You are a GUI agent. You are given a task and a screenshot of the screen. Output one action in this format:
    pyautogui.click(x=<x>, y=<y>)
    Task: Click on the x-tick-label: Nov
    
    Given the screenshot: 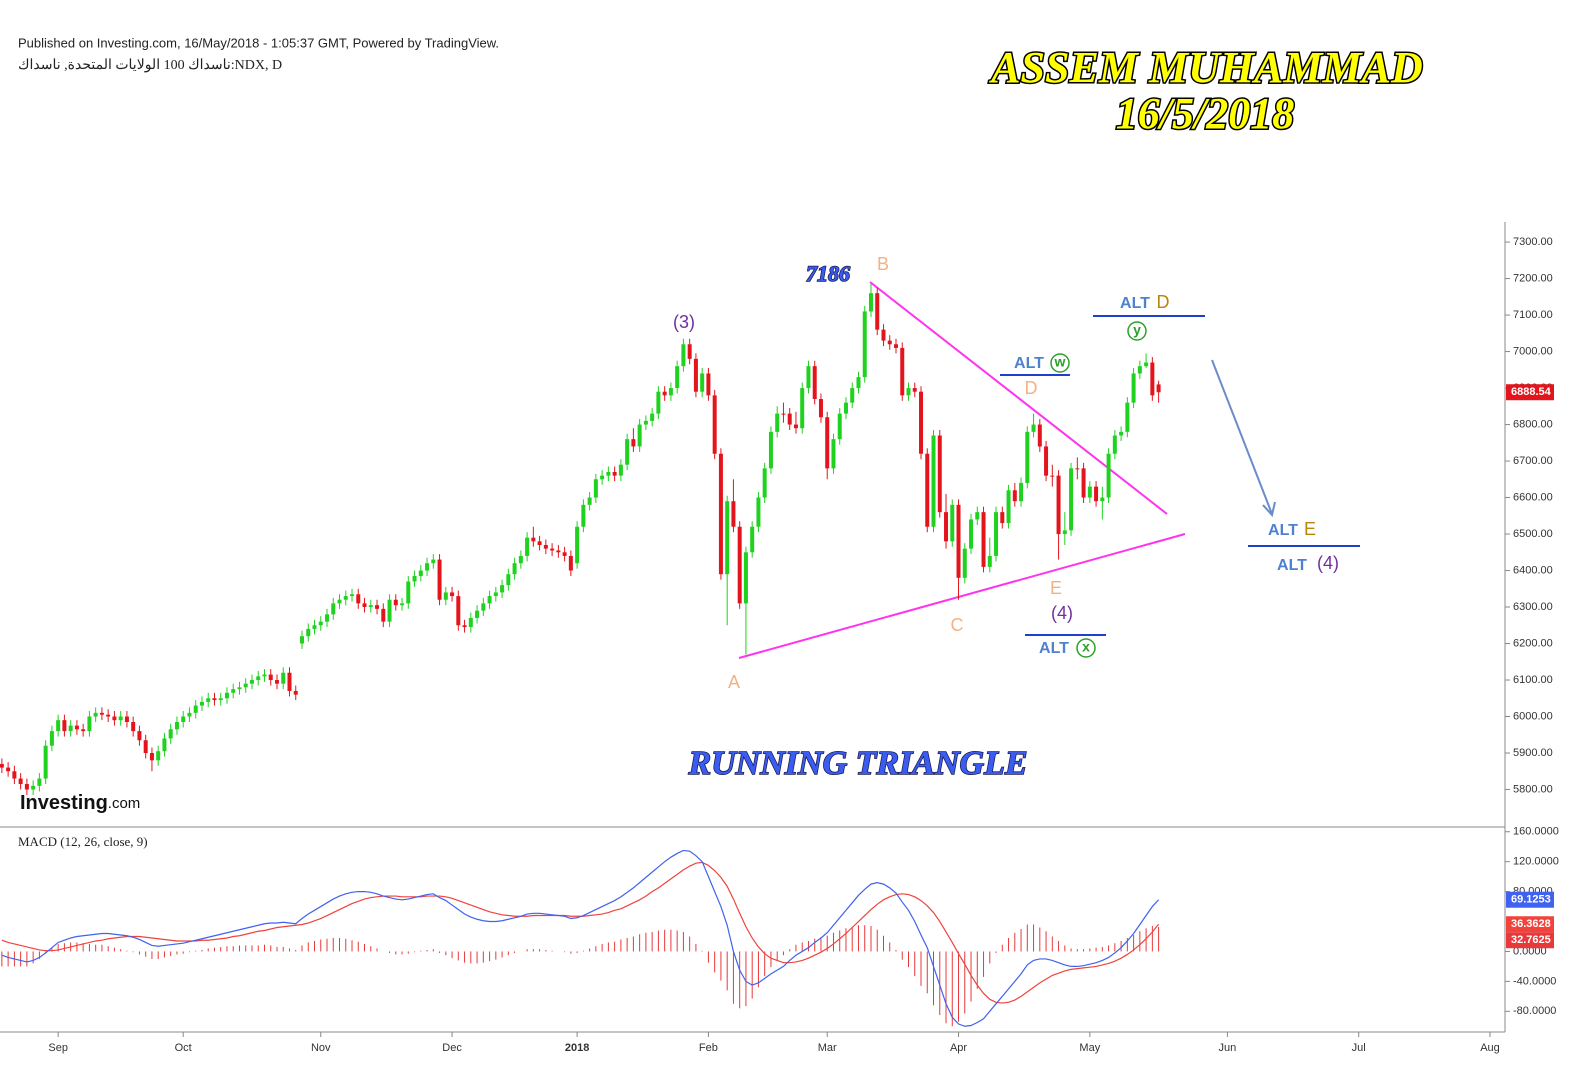 What is the action you would take?
    pyautogui.click(x=321, y=1048)
    